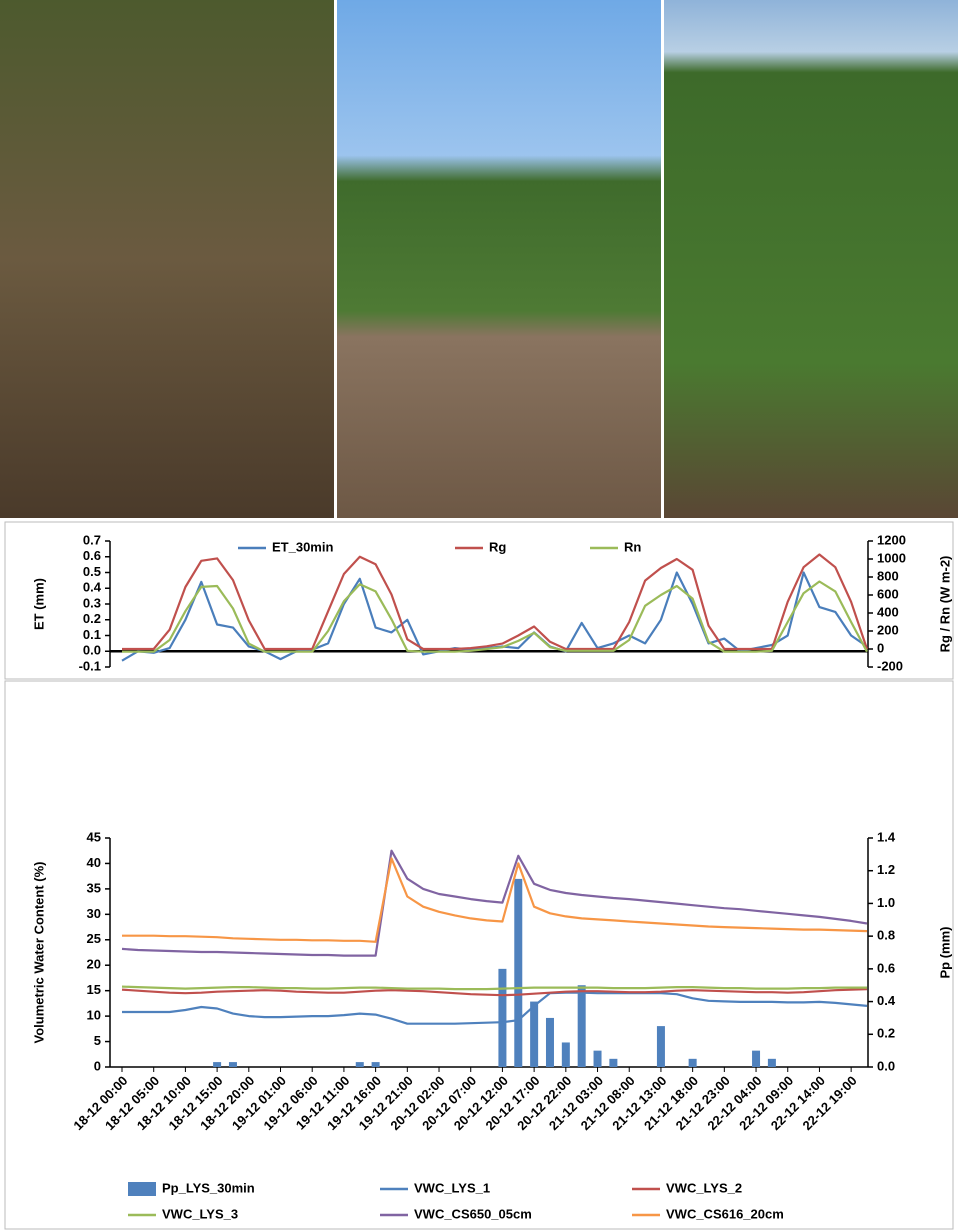  Describe the element at coordinates (886, 902) in the screenshot. I see `y2-tick-label: 1.0` at that location.